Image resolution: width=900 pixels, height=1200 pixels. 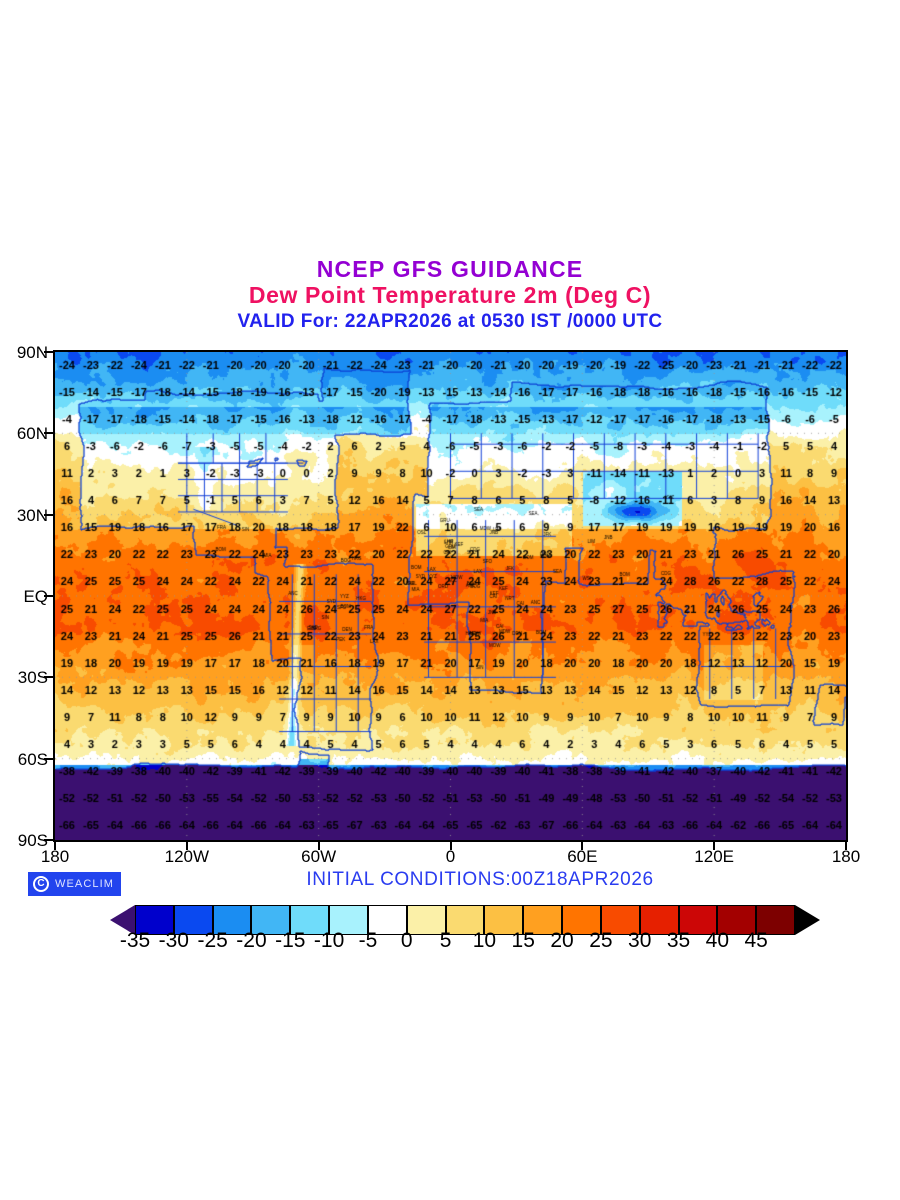 I want to click on colorbar-tick-label: 30, so click(x=640, y=940).